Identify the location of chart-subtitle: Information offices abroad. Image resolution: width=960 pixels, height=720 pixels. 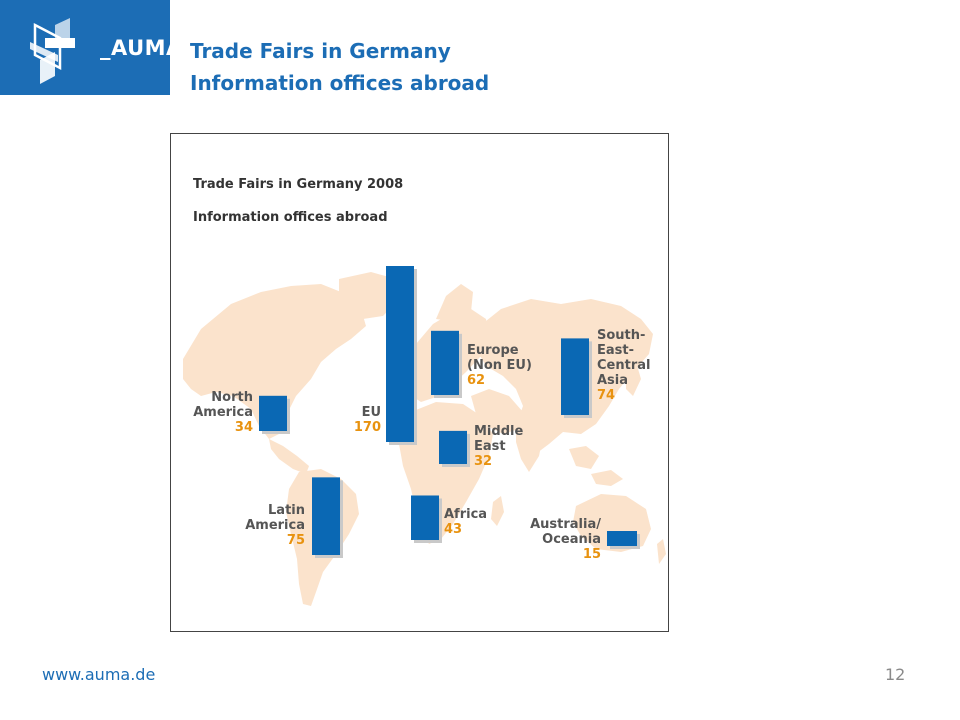
(290, 217).